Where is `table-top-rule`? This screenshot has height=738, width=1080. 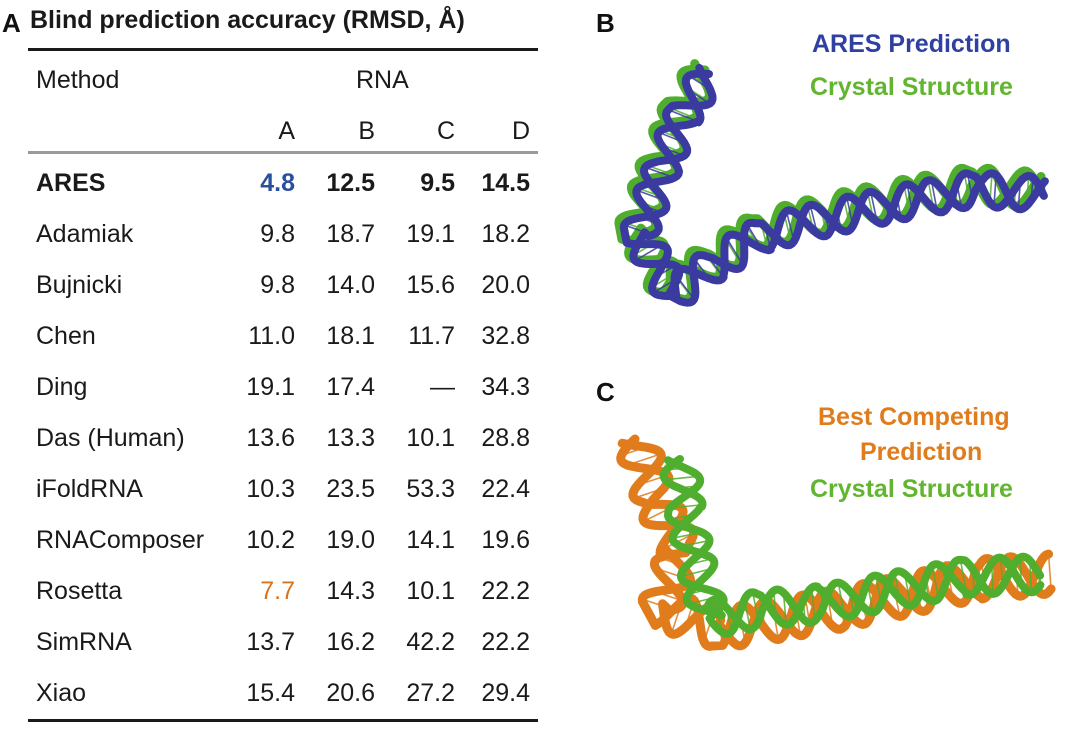
table-top-rule is located at coordinates (283, 49).